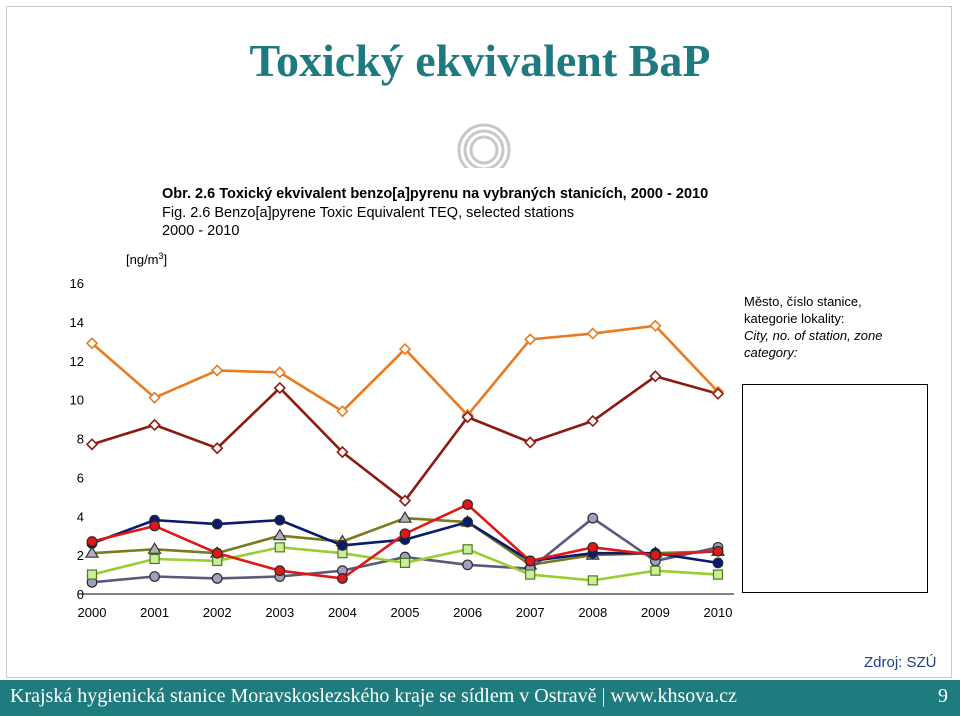  I want to click on circle-ornament-icon, so click(484, 145).